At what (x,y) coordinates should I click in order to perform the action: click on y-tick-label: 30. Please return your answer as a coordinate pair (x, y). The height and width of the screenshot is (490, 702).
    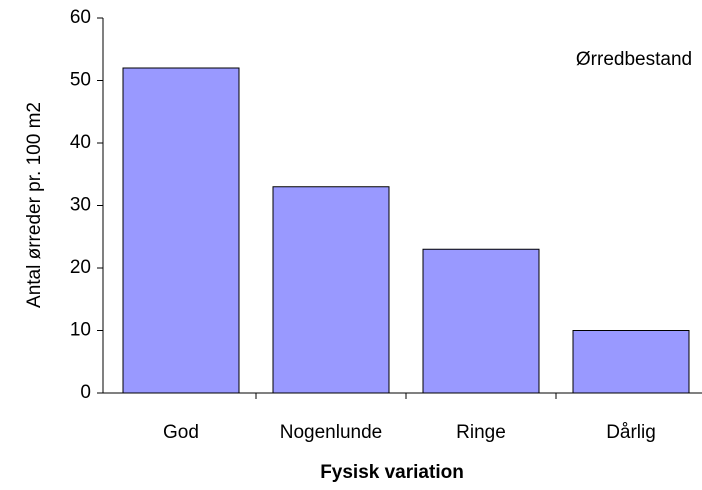
    Looking at the image, I should click on (80, 205).